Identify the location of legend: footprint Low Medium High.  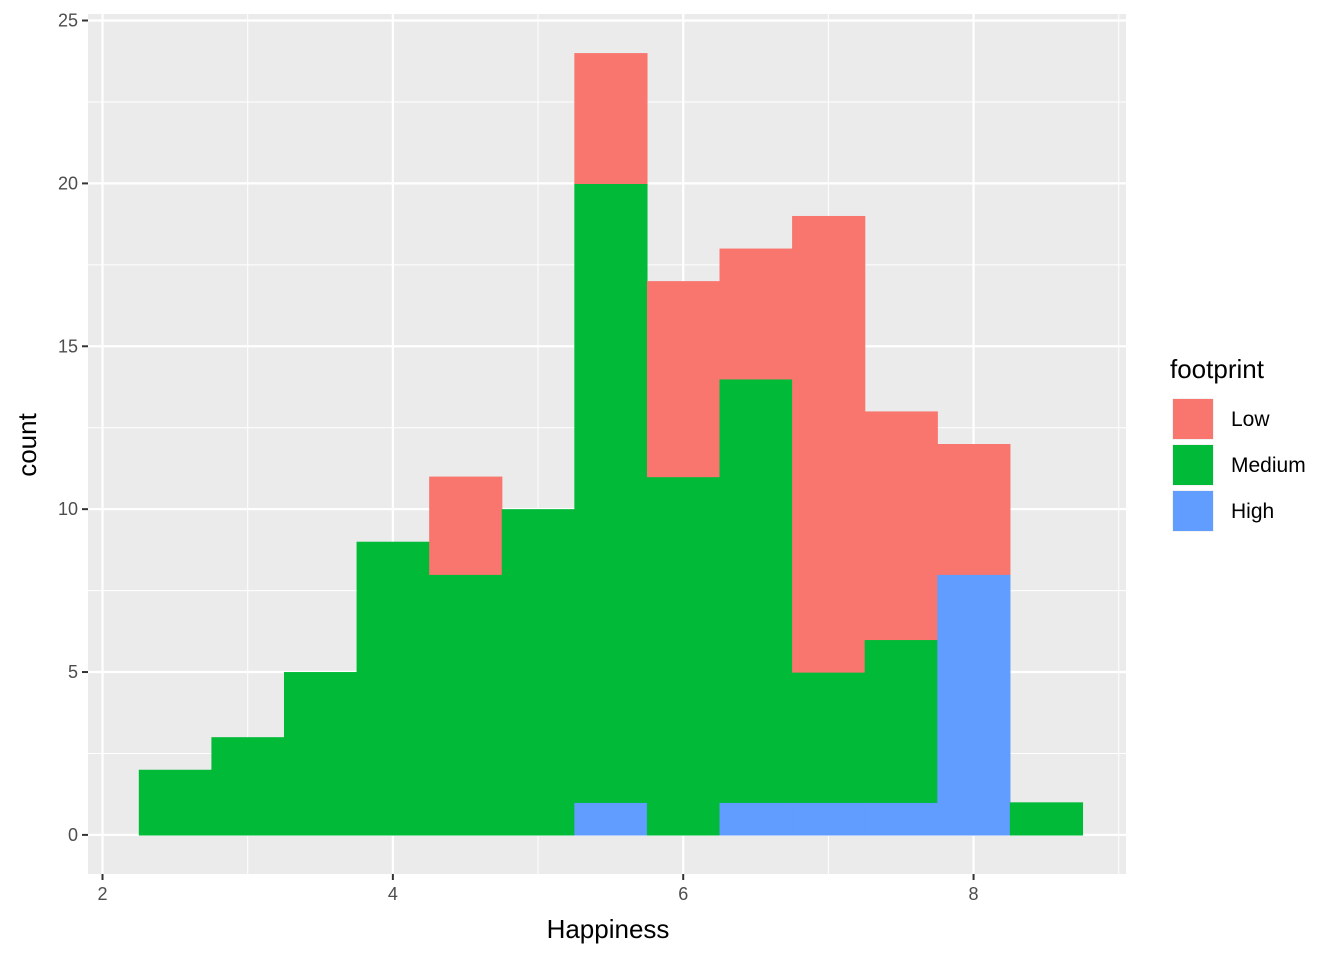
(1238, 443).